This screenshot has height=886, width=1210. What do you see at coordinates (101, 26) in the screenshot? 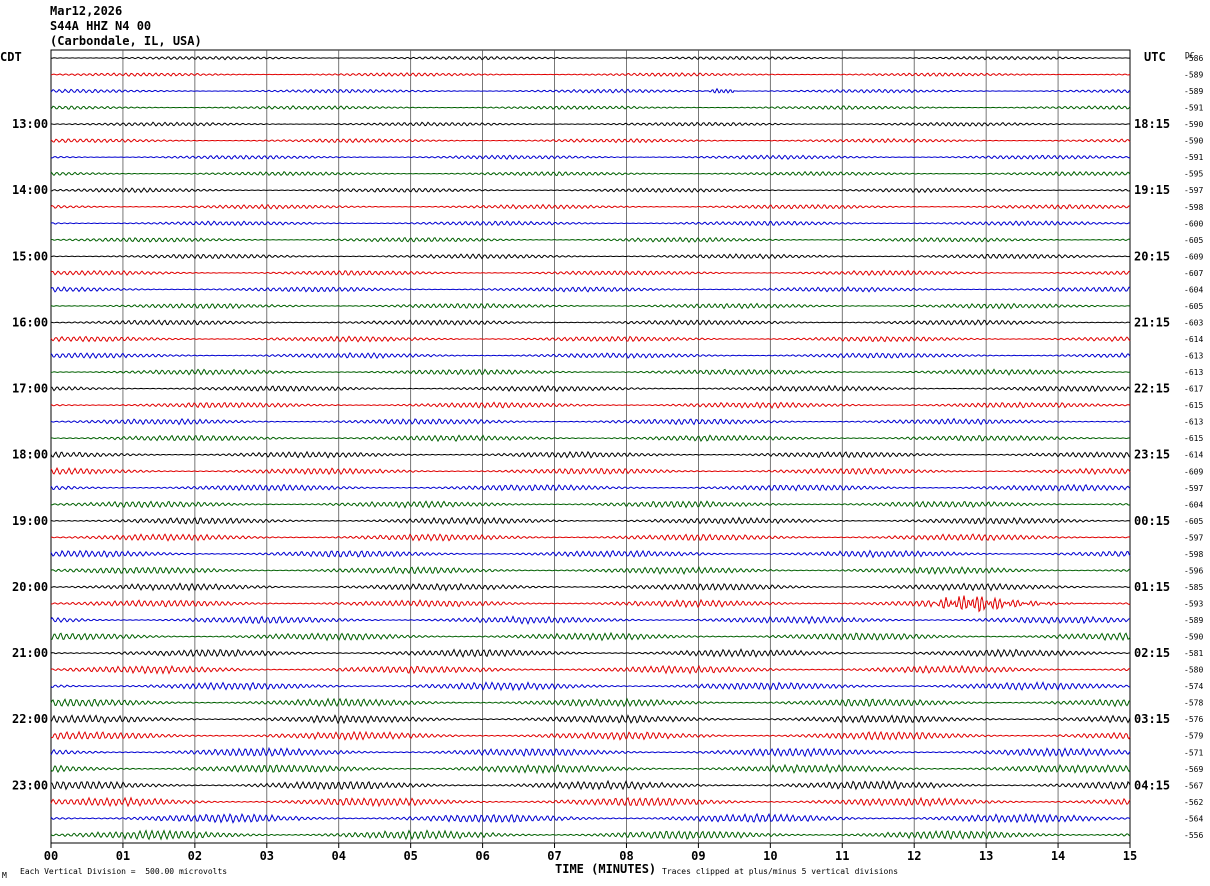
I see `station-code: S44A HHZ N4 00` at bounding box center [101, 26].